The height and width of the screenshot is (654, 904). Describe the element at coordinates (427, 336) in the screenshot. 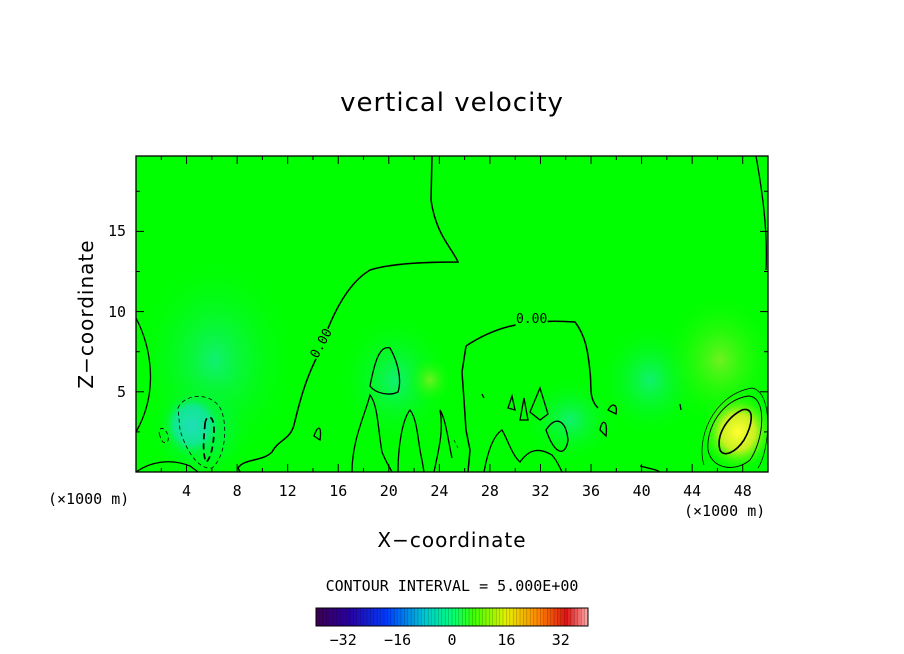

I see `contour-label-group: 0.00 0.00` at that location.